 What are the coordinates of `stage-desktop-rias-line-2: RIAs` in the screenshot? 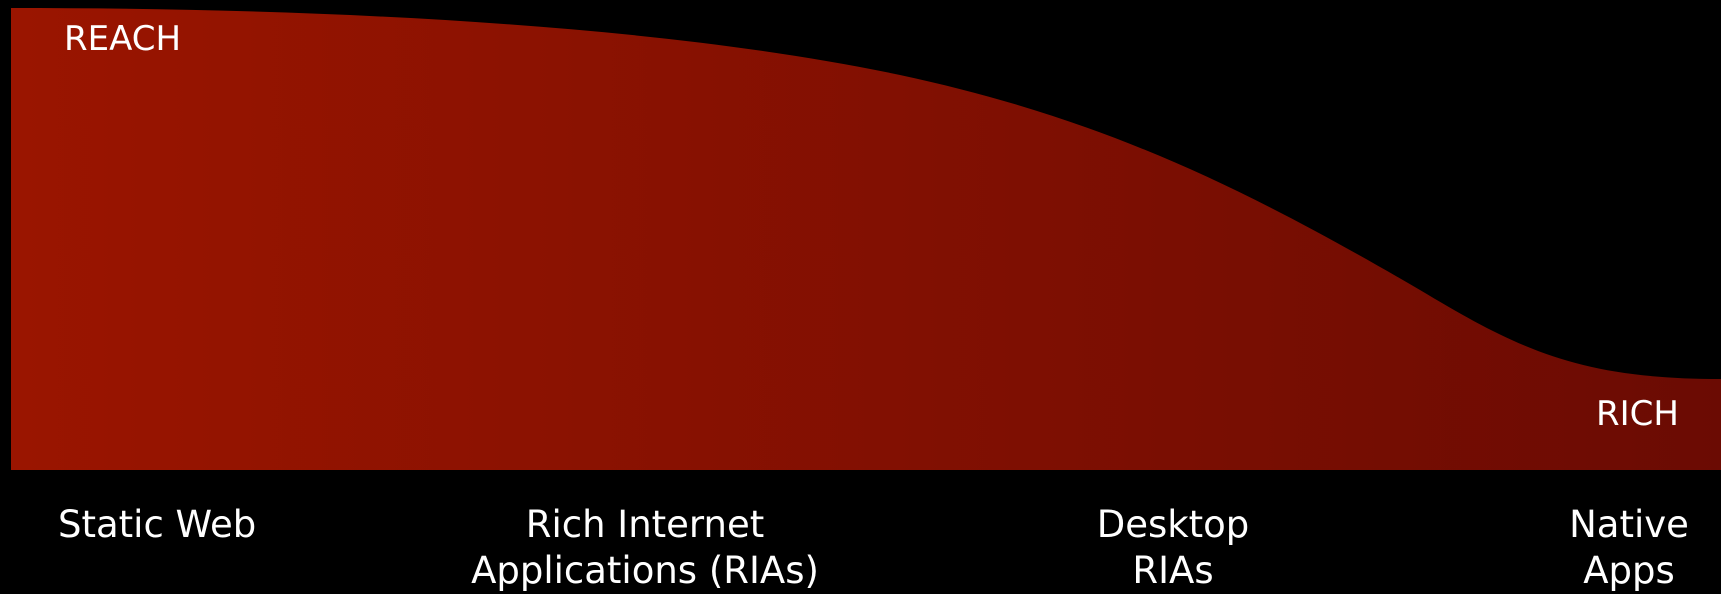 It's located at (1173, 570).